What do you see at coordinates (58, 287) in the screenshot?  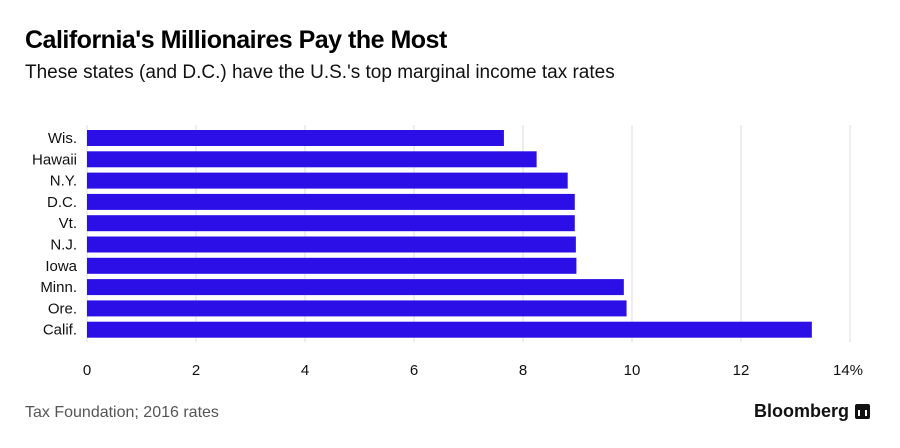 I see `category-label: Minn.` at bounding box center [58, 287].